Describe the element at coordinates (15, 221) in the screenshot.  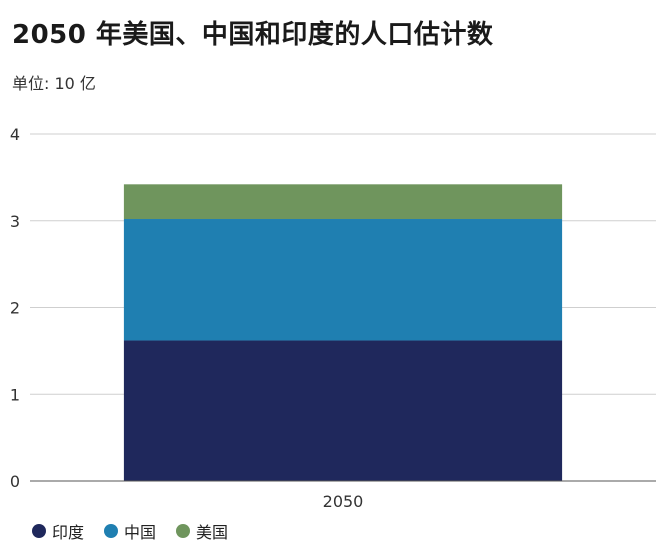
I see `y-tick-label-3: 3` at that location.